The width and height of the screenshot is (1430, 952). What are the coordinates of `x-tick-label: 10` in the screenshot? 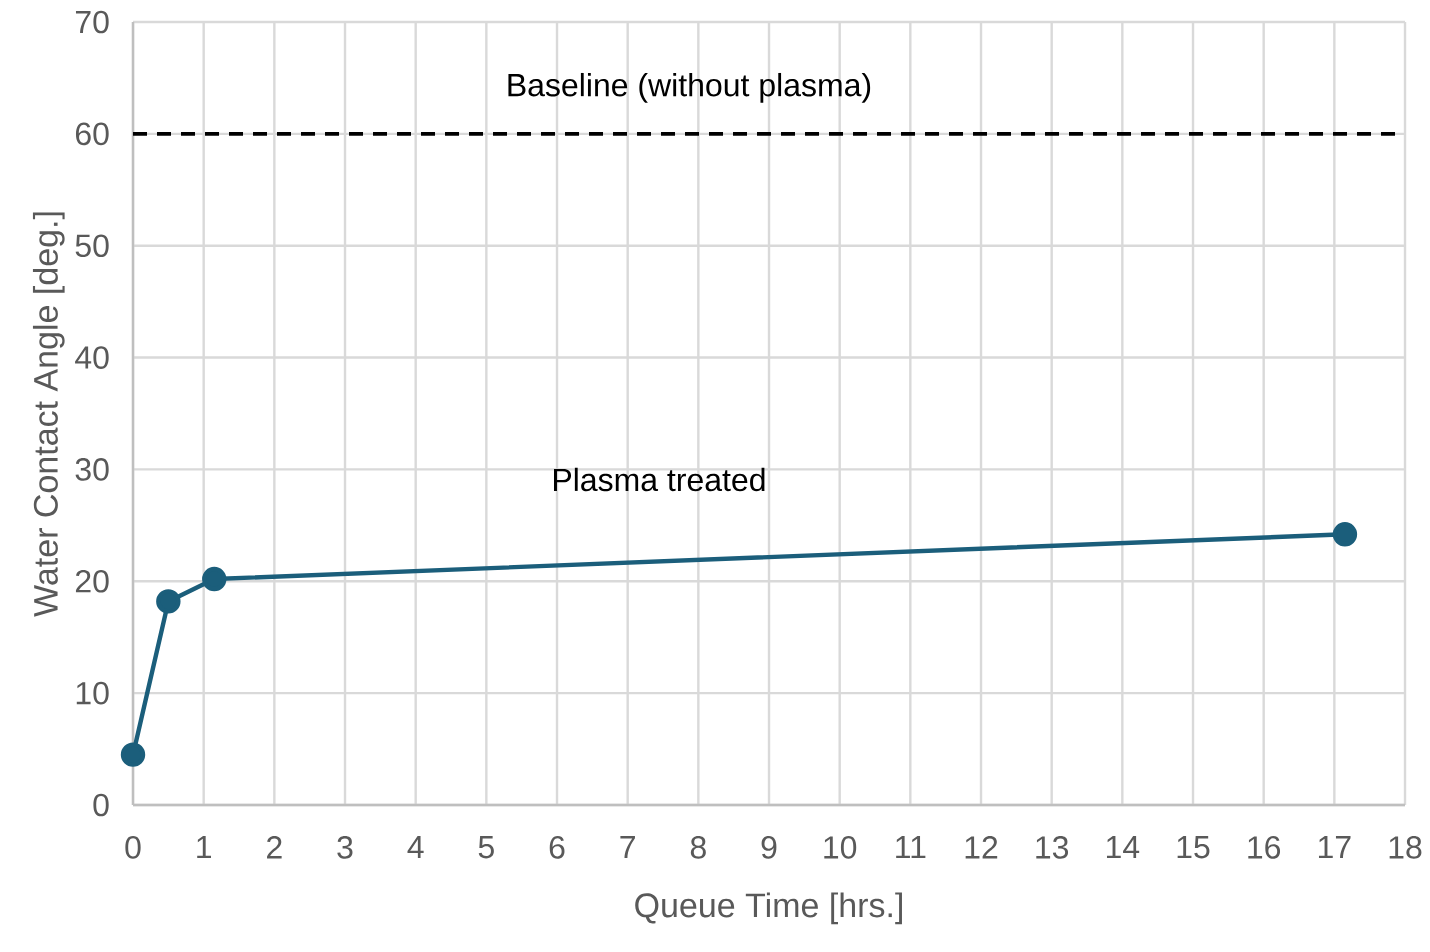 It's located at (840, 847).